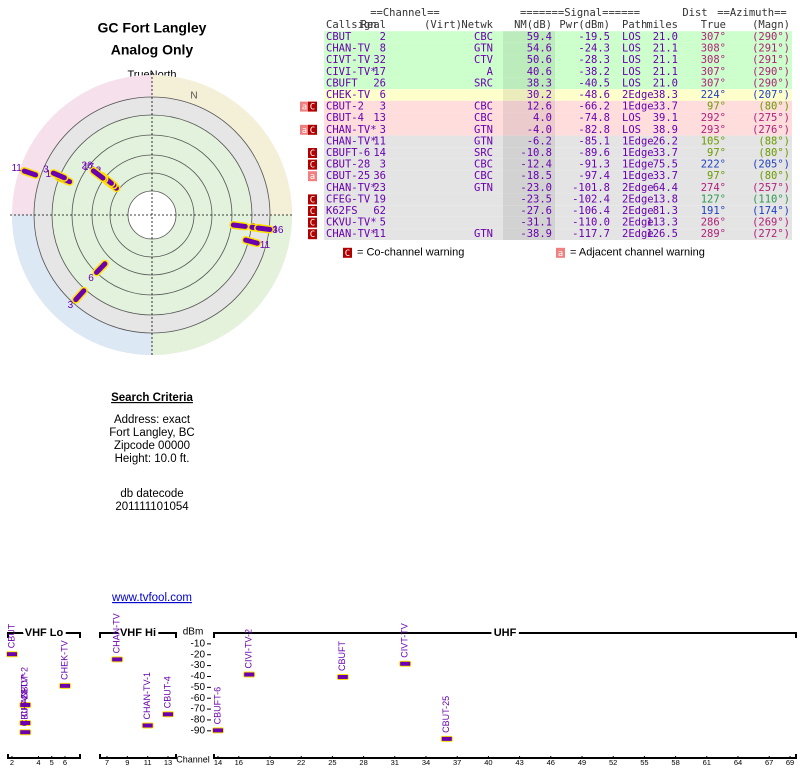  What do you see at coordinates (644, 762) in the screenshot?
I see `x-tick-label: 55` at bounding box center [644, 762].